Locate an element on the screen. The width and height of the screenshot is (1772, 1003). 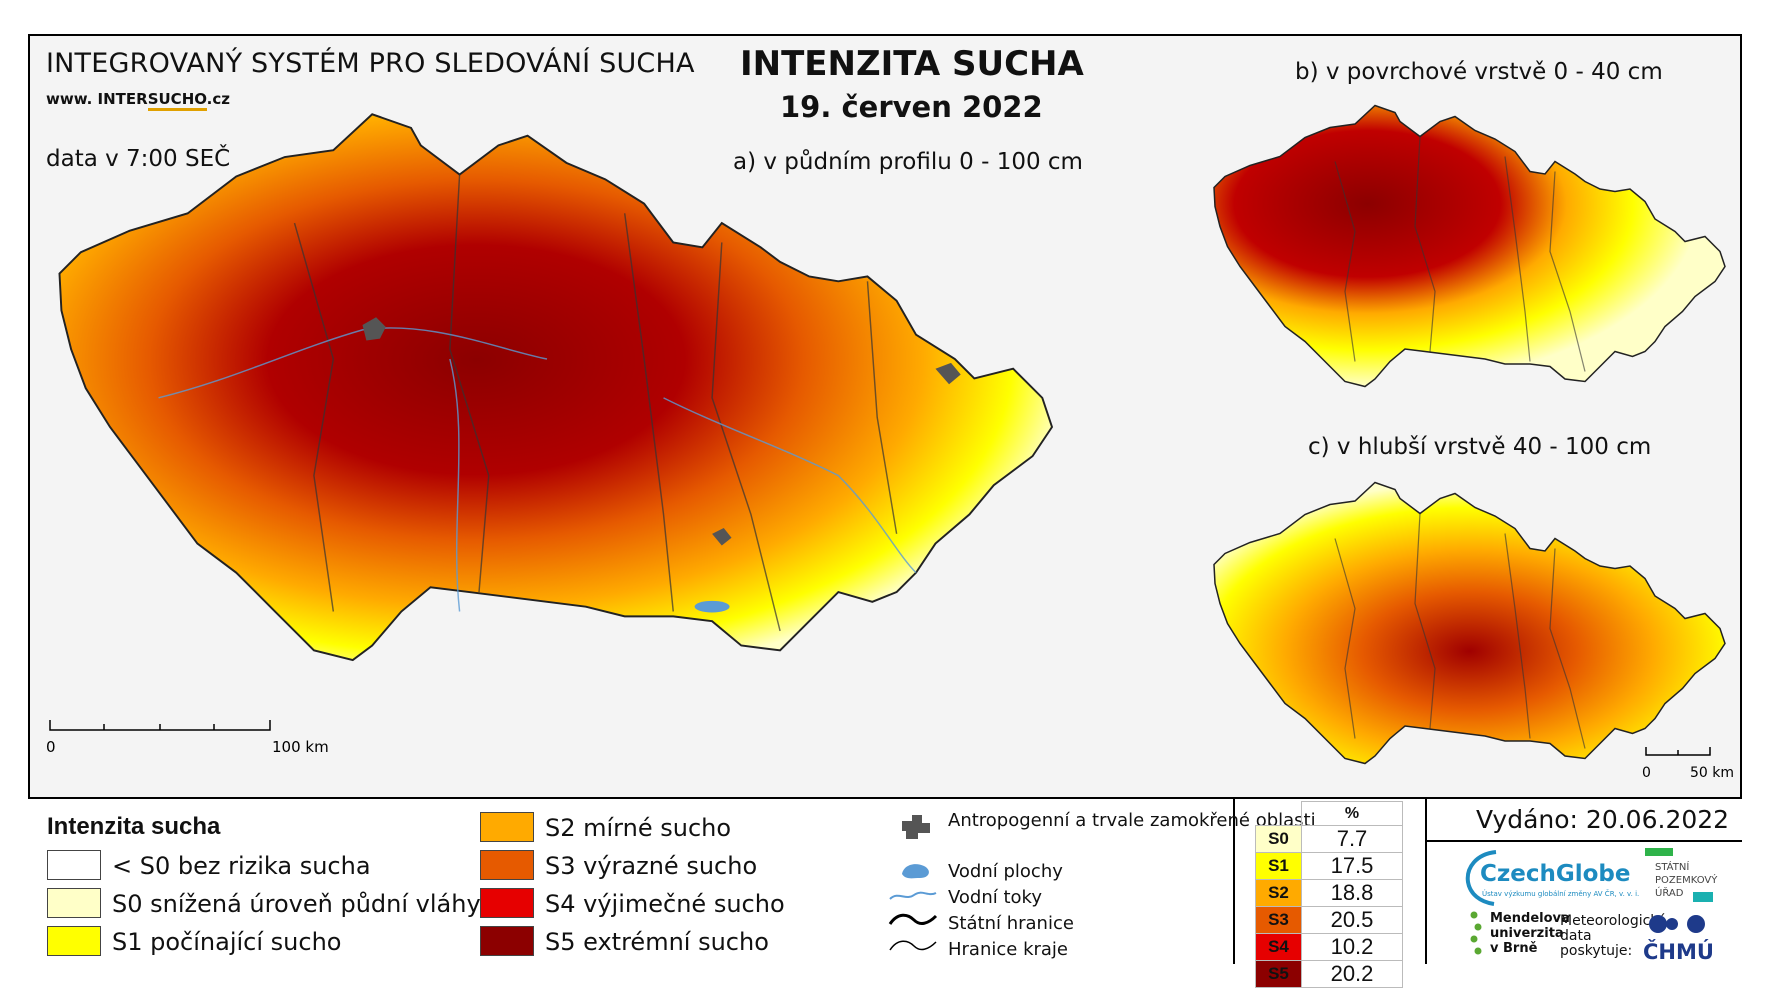
stats-header-empty is located at coordinates (1279, 814).